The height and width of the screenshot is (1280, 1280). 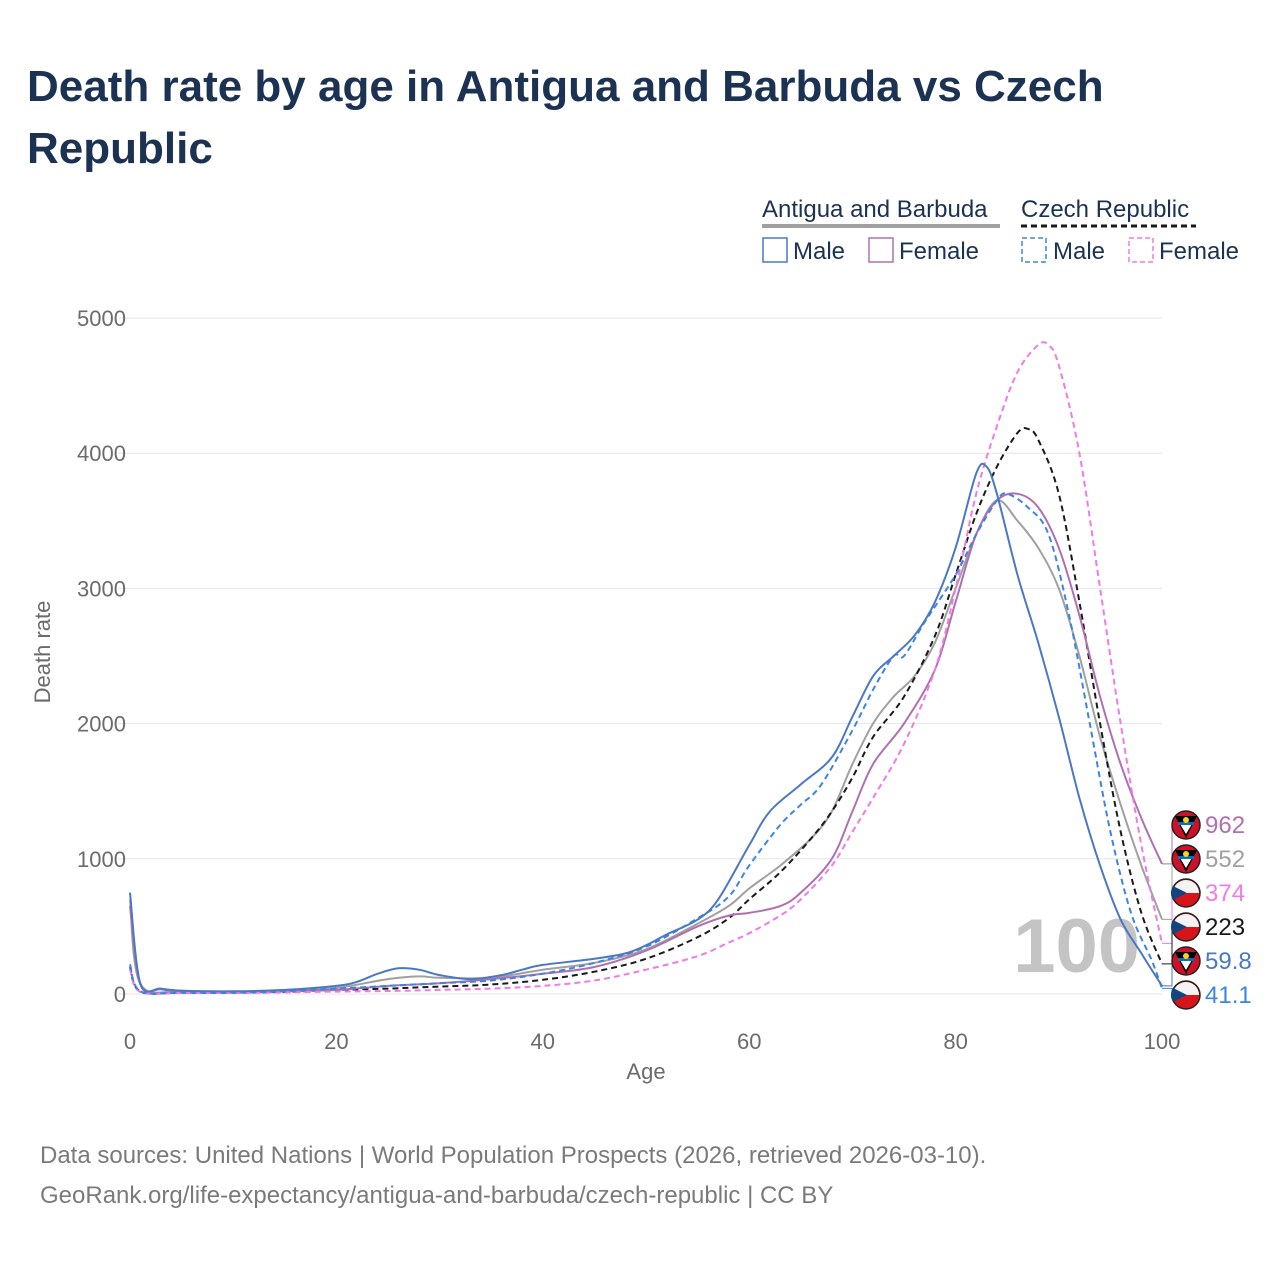 What do you see at coordinates (120, 994) in the screenshot?
I see `y-tick-label: 0` at bounding box center [120, 994].